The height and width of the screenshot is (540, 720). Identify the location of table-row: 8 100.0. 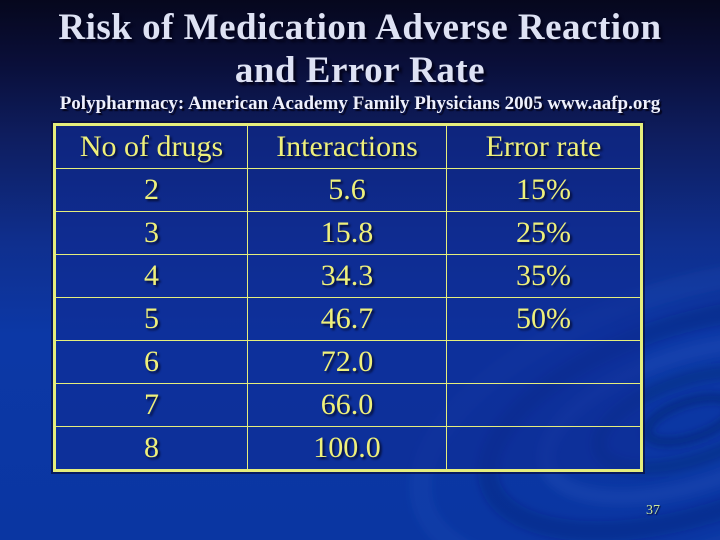
(348, 448).